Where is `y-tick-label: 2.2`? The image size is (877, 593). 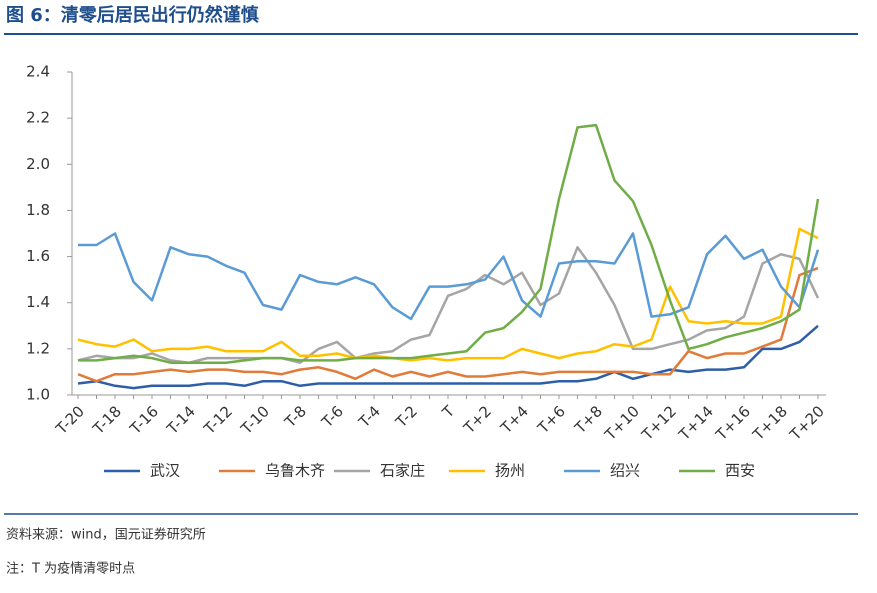
y-tick-label: 2.2 is located at coordinates (38, 118).